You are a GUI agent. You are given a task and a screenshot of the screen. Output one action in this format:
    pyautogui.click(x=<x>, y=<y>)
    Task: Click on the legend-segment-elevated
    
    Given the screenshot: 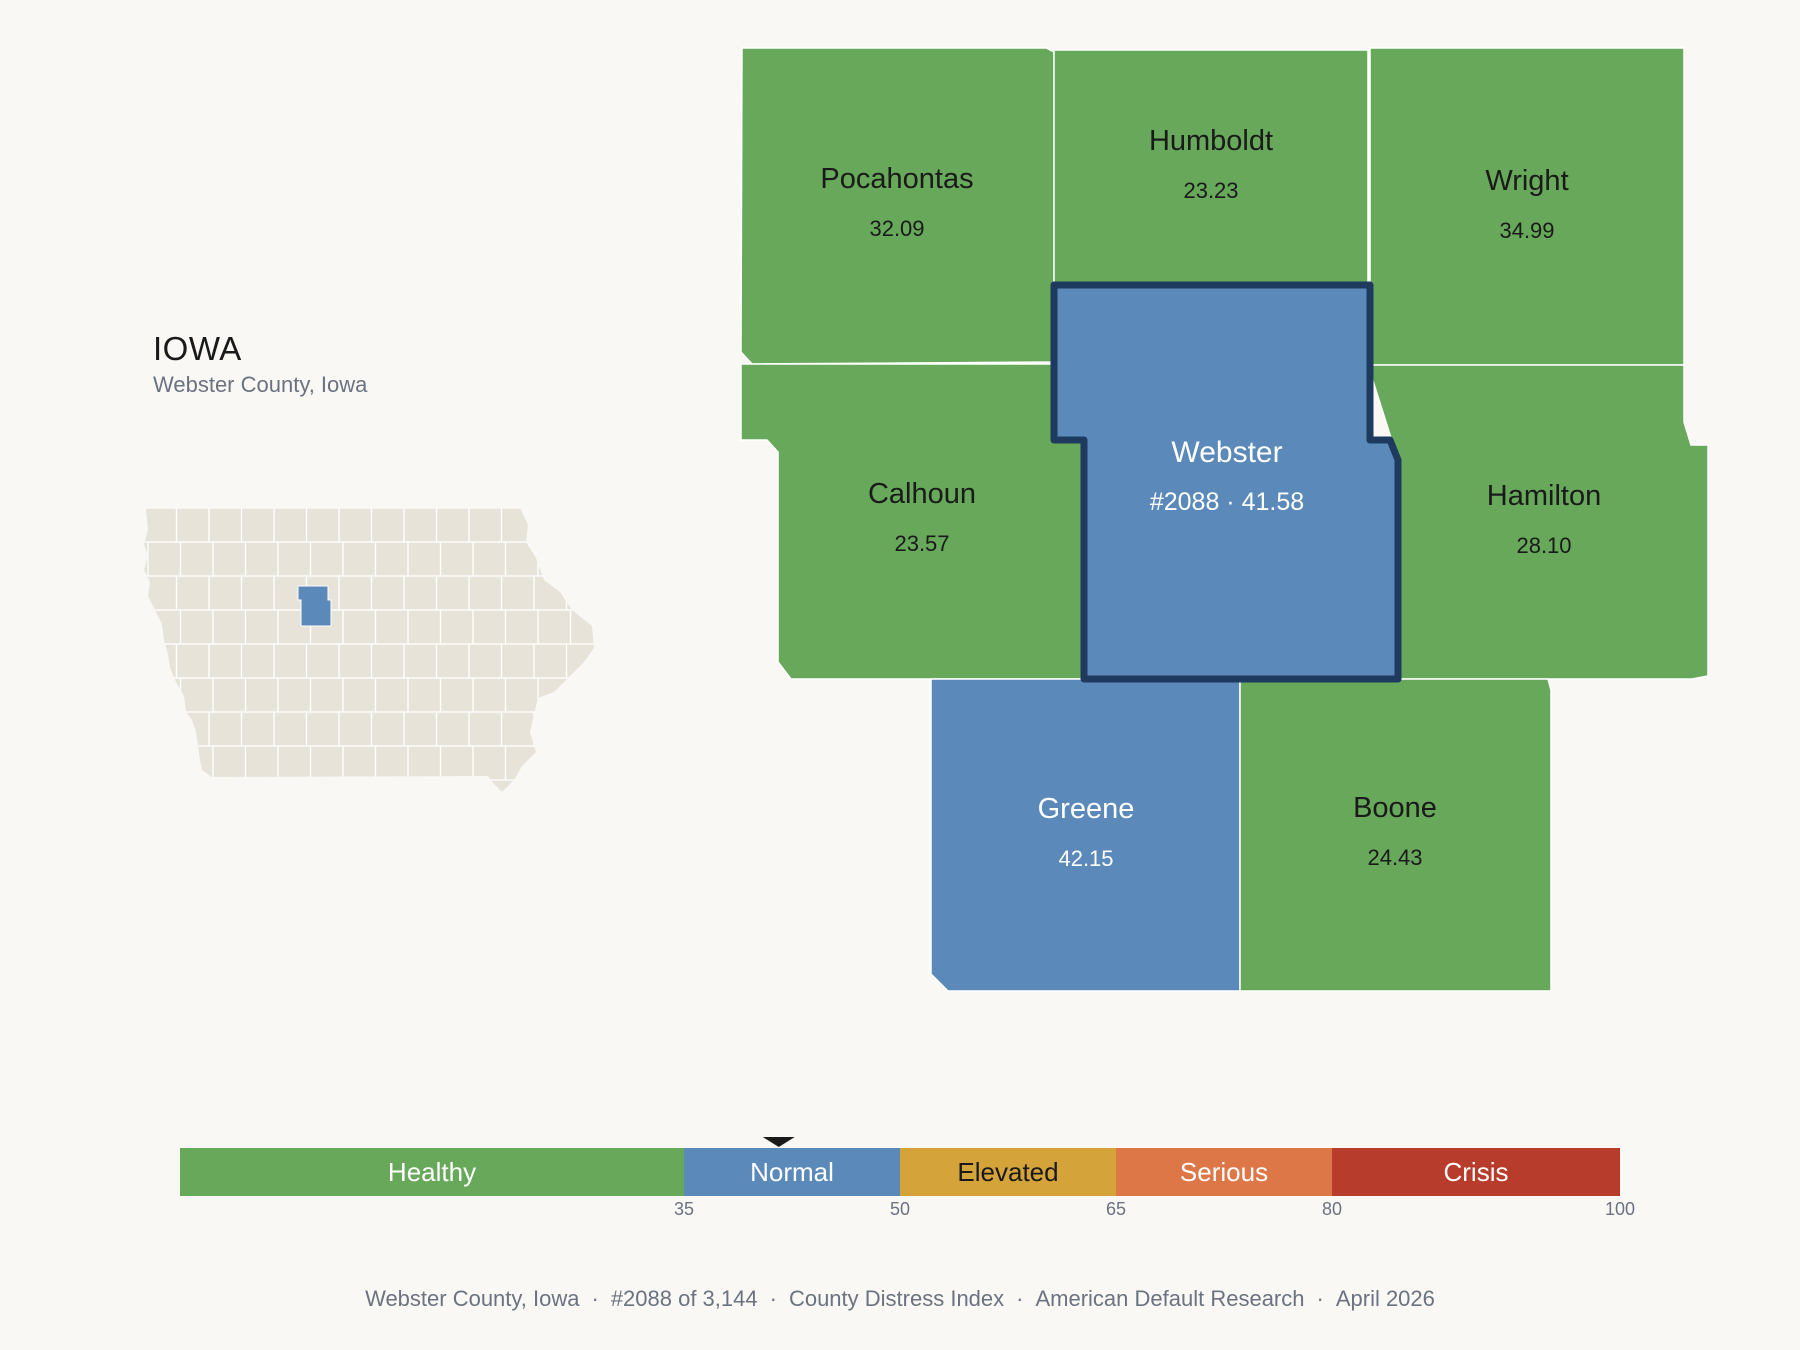 What is the action you would take?
    pyautogui.click(x=1008, y=1172)
    